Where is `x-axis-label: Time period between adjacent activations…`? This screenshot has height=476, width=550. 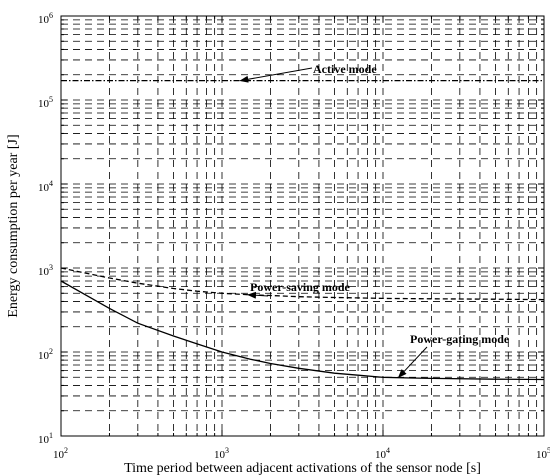 x-axis-label: Time period between adjacent activations… is located at coordinates (302, 468).